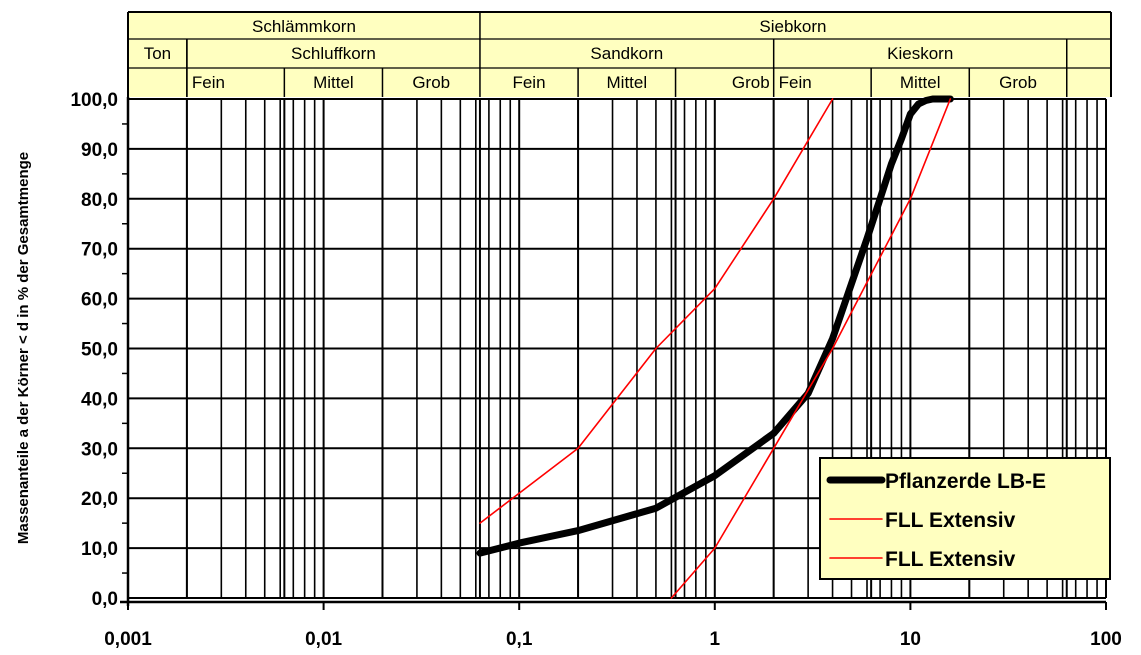  Describe the element at coordinates (105, 599) in the screenshot. I see `y-tick-label: 0,0` at that location.